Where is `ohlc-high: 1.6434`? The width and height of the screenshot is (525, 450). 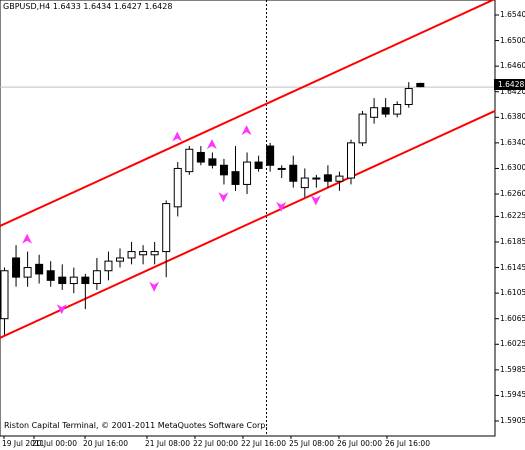 ohlc-high: 1.6434 is located at coordinates (97, 6).